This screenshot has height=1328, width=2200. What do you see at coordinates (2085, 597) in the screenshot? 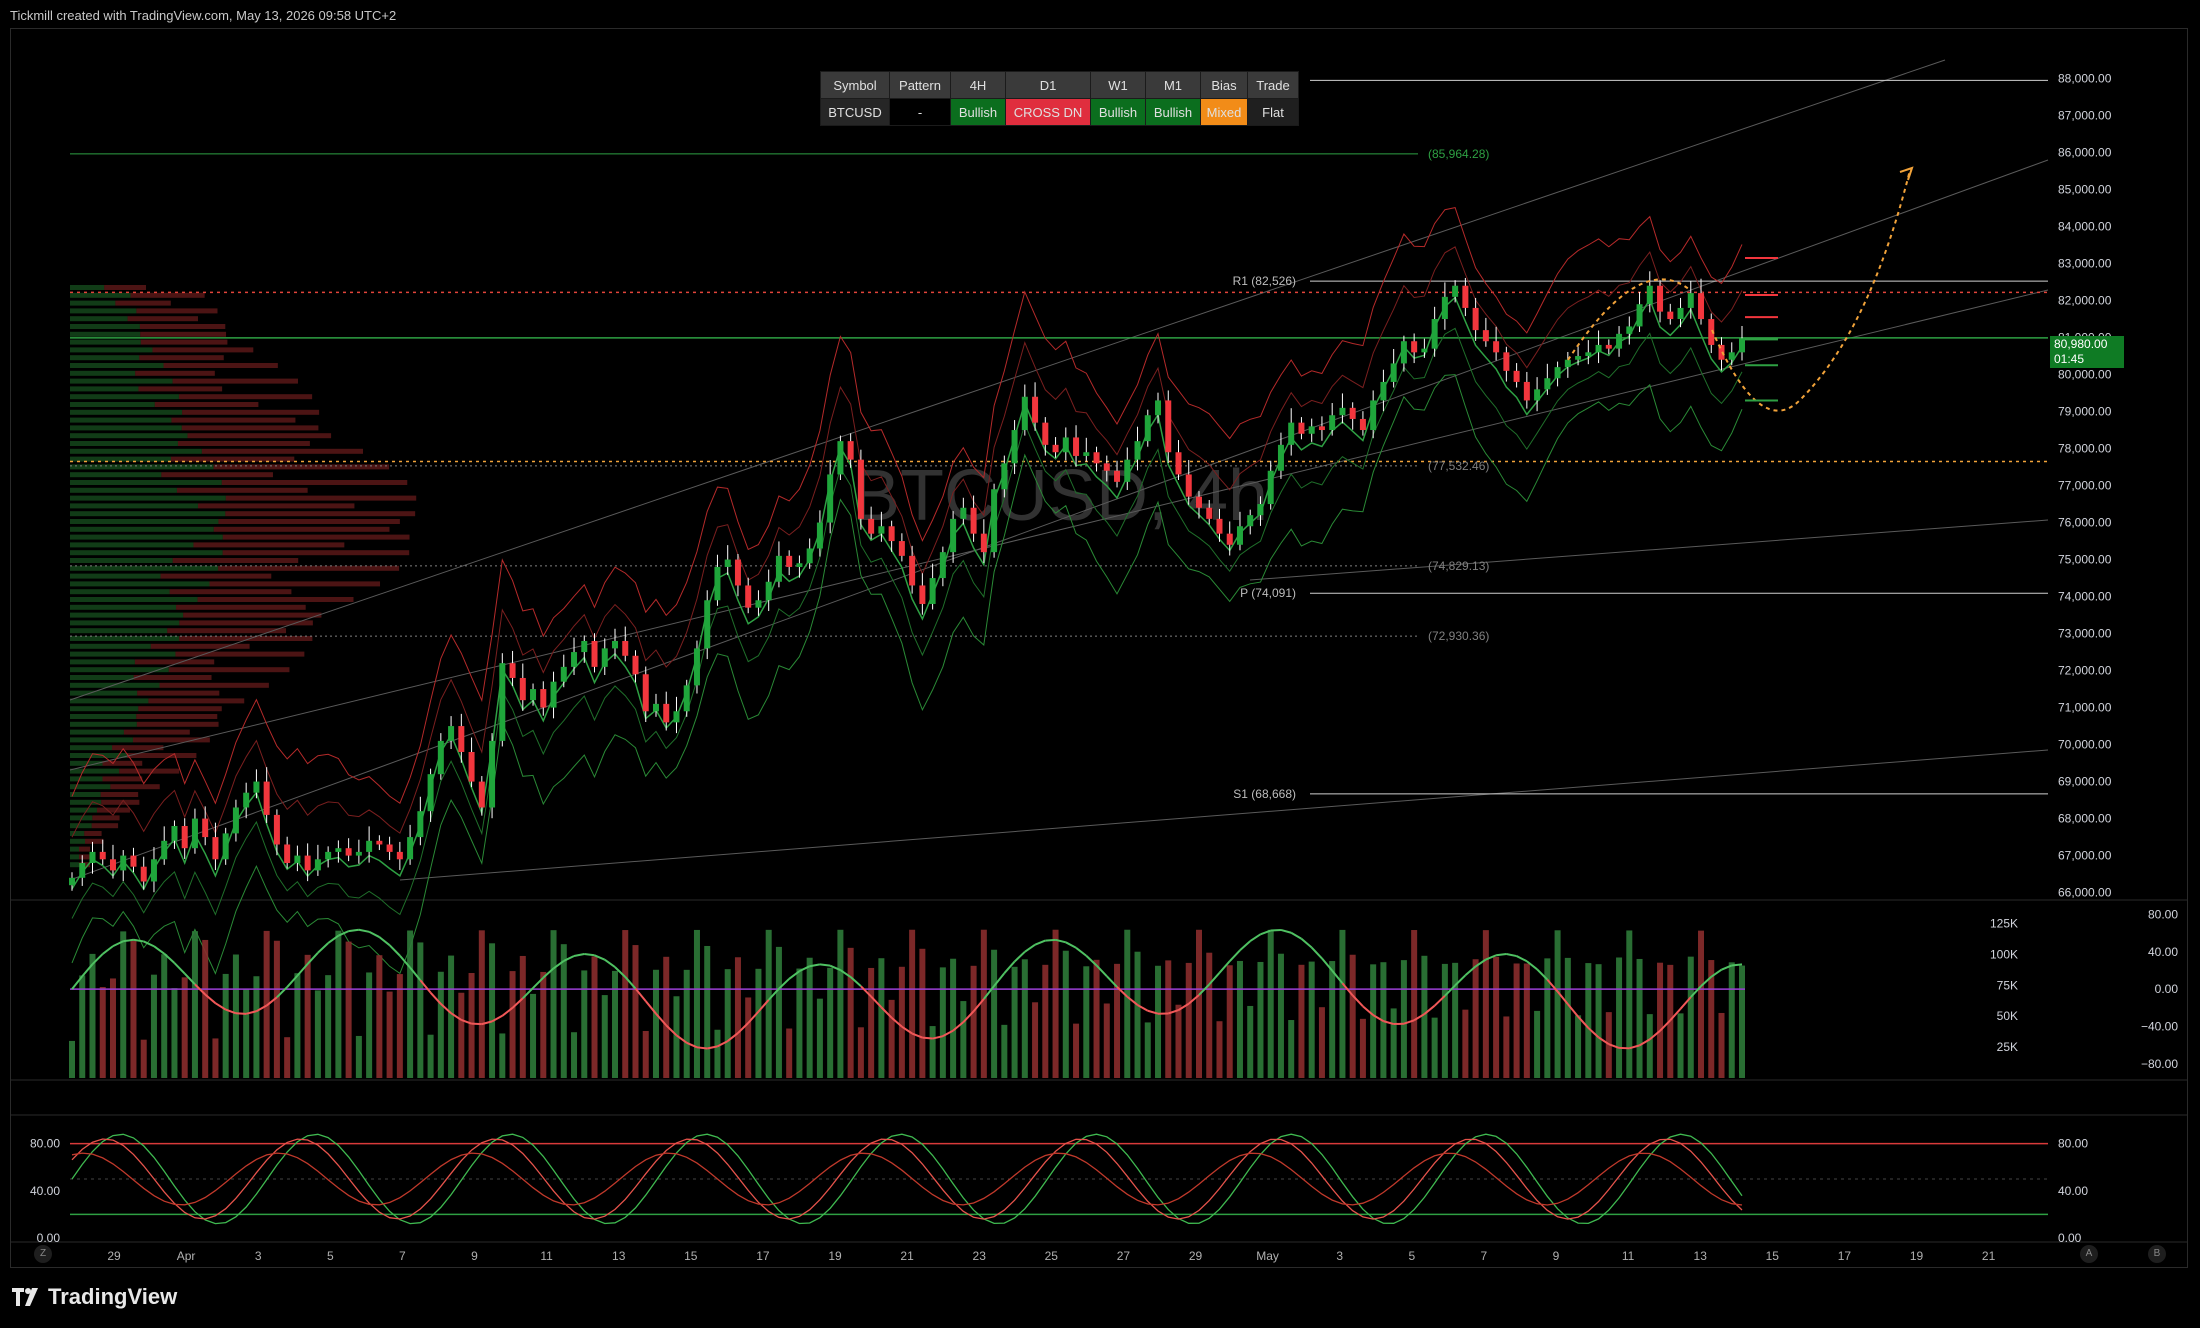
I see `price-axis-tick: 74,000.00` at bounding box center [2085, 597].